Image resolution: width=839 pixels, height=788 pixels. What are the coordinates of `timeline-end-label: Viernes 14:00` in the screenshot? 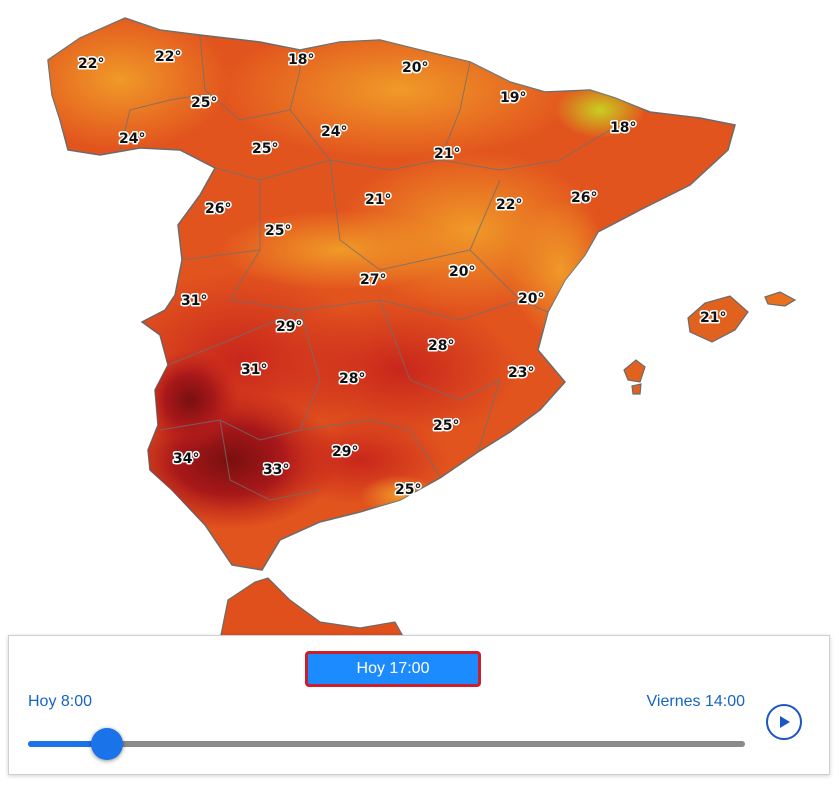 It's located at (695, 701).